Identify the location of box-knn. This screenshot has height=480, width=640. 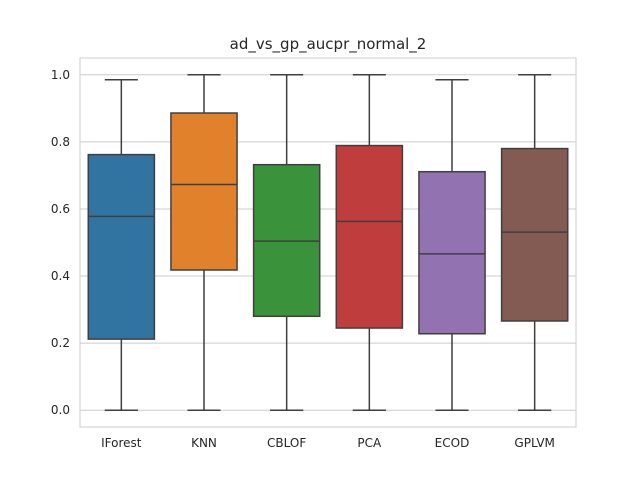
(204, 242).